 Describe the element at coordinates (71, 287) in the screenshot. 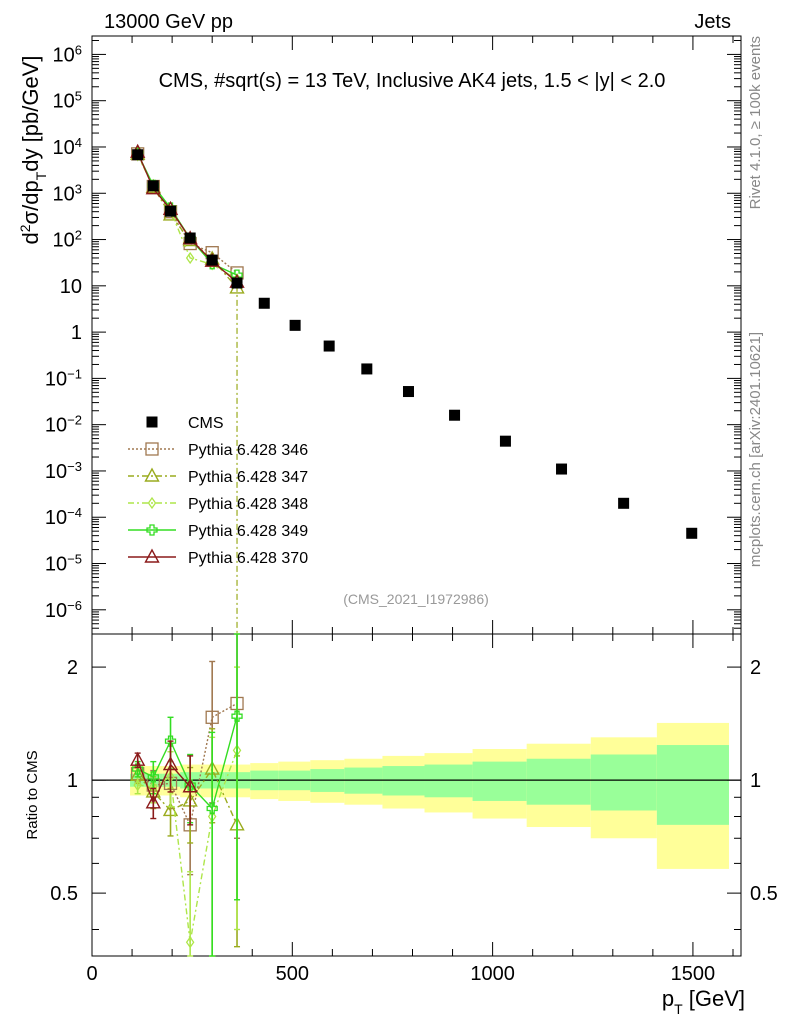

I see `y-tick-label: 10` at that location.